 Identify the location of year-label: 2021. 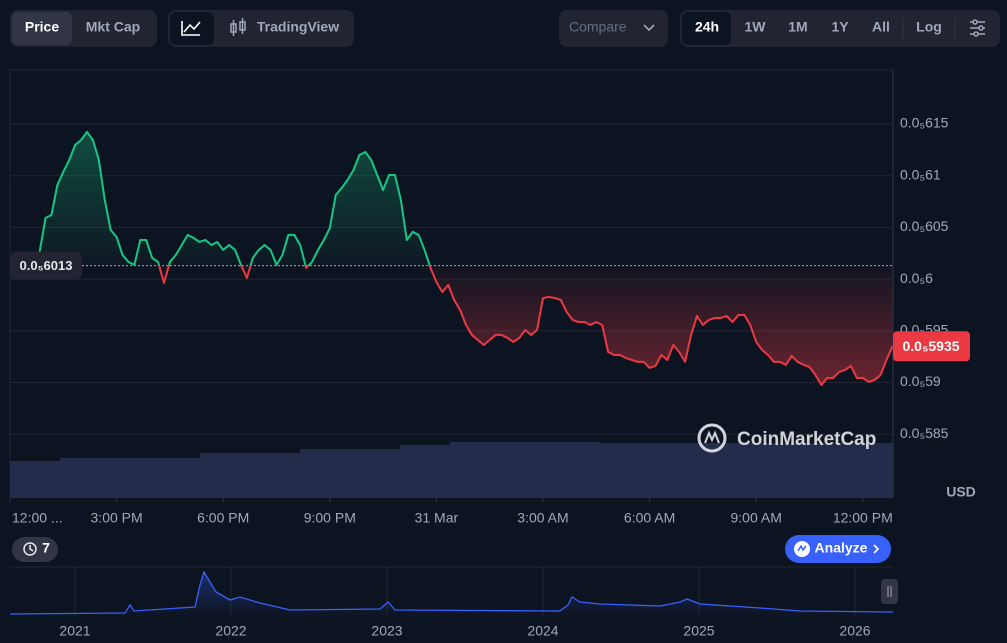
(74, 631).